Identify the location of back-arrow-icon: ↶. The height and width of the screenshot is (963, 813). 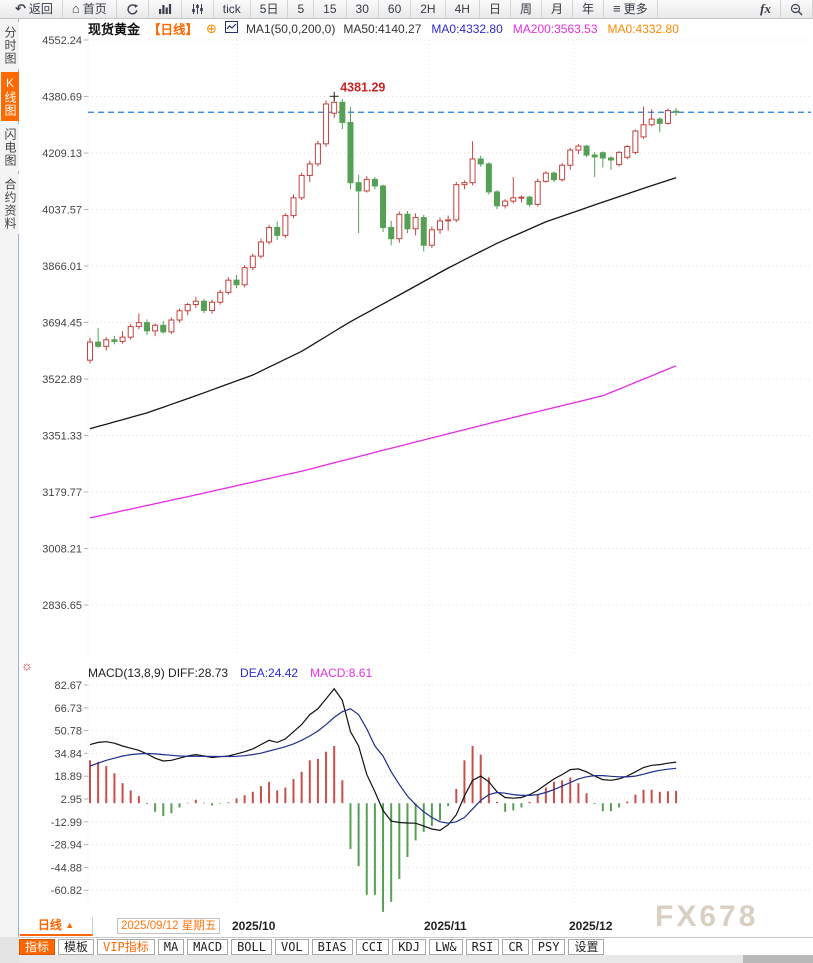
(20, 8).